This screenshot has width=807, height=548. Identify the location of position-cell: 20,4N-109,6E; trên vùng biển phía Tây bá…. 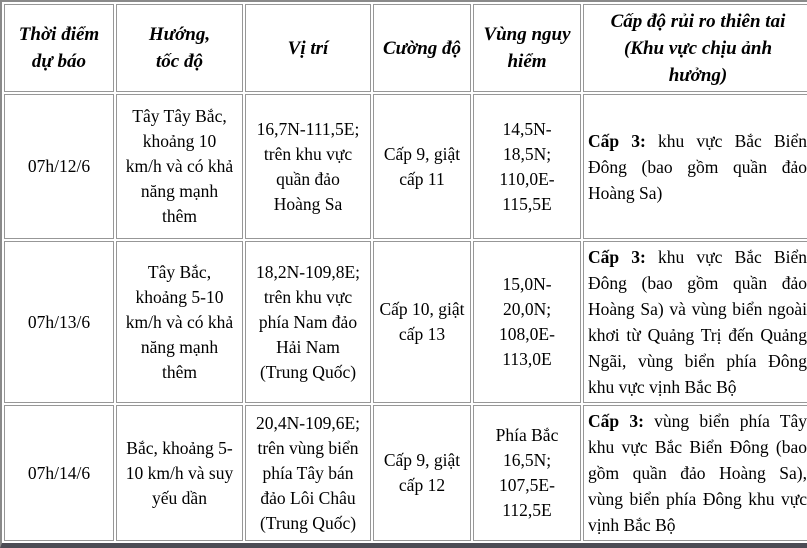
(308, 473).